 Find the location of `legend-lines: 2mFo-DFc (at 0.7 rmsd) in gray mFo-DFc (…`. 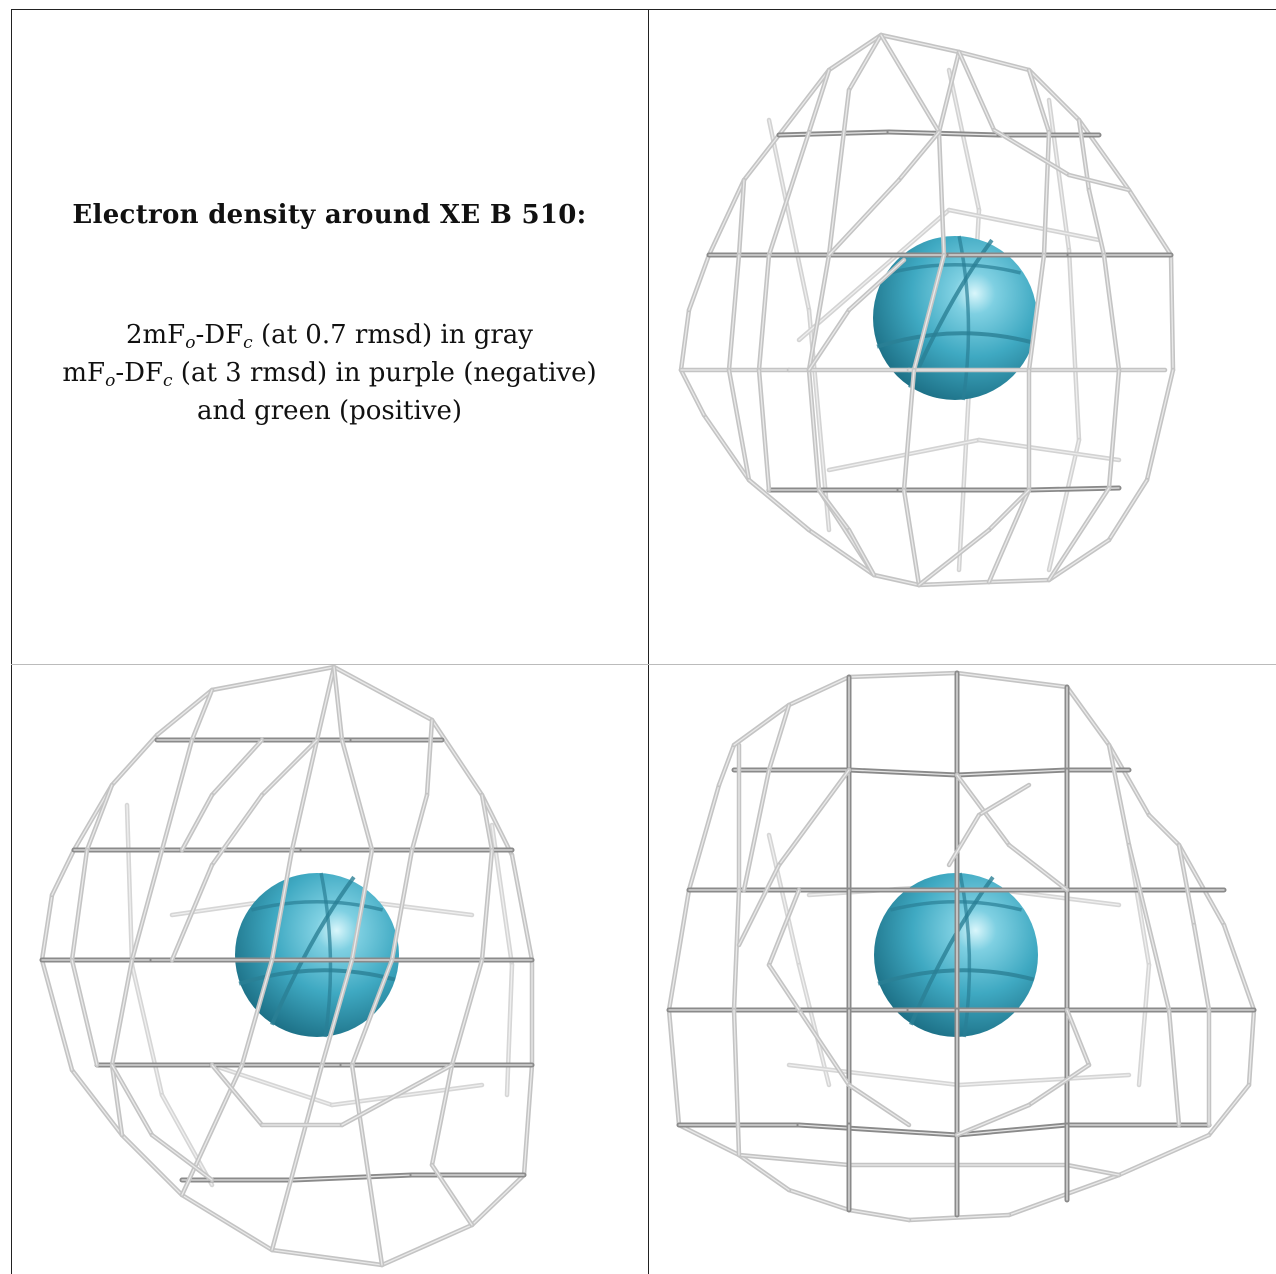

legend-lines: 2mFo-DFc (at 0.7 rmsd) in gray mFo-DFc (… is located at coordinates (329, 373).